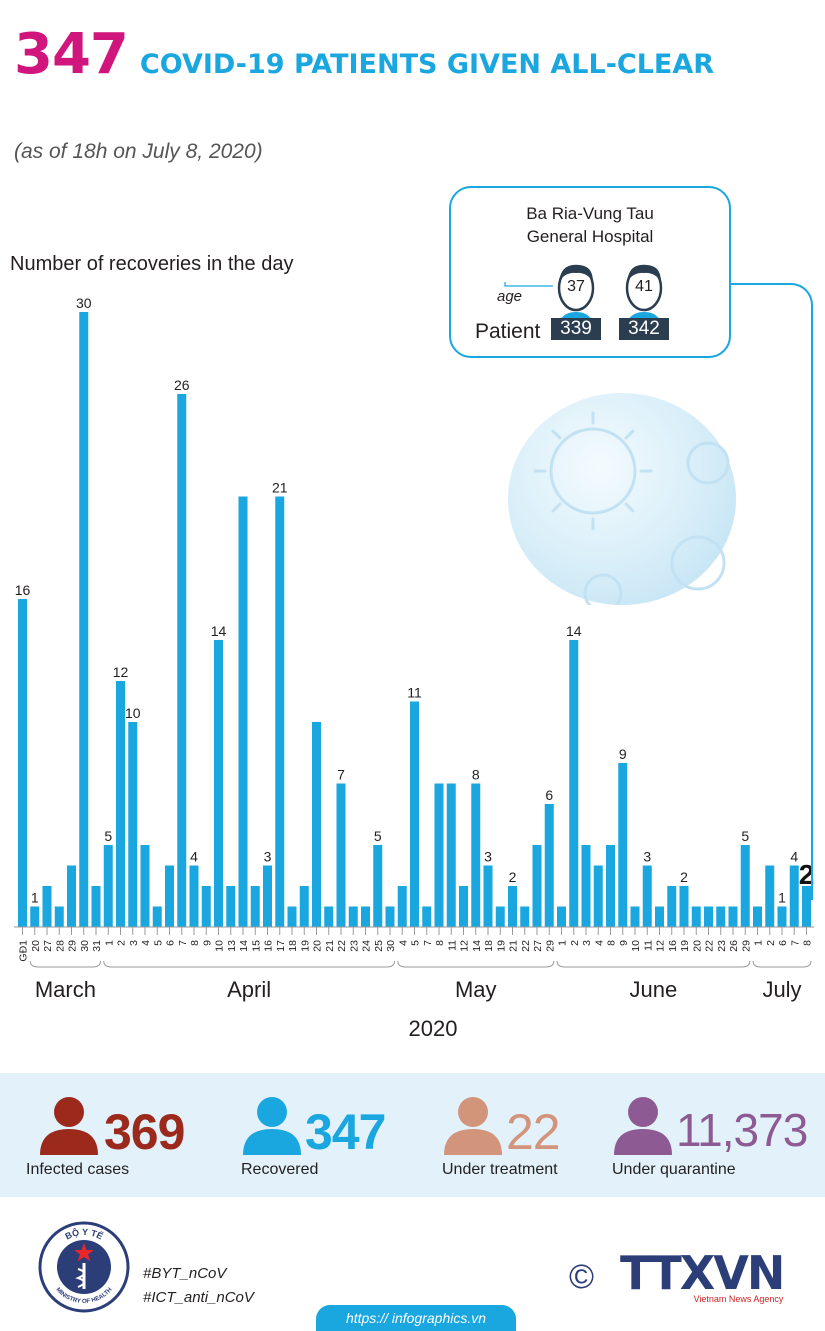  What do you see at coordinates (590, 236) in the screenshot?
I see `hospital-name-line2: General Hospital` at bounding box center [590, 236].